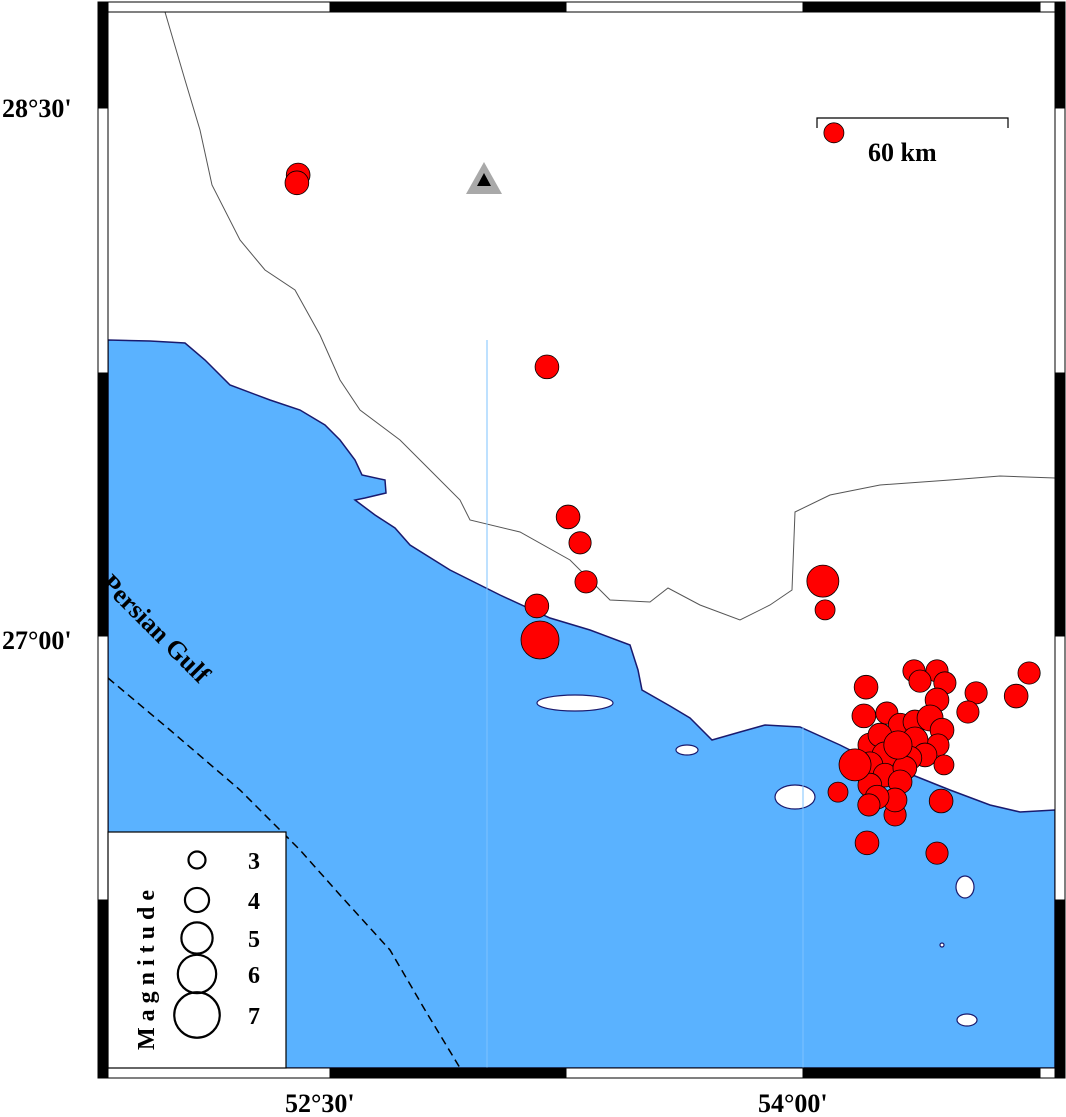  I want to click on legend: Magnitude 3 4 5 6 7, so click(197, 950).